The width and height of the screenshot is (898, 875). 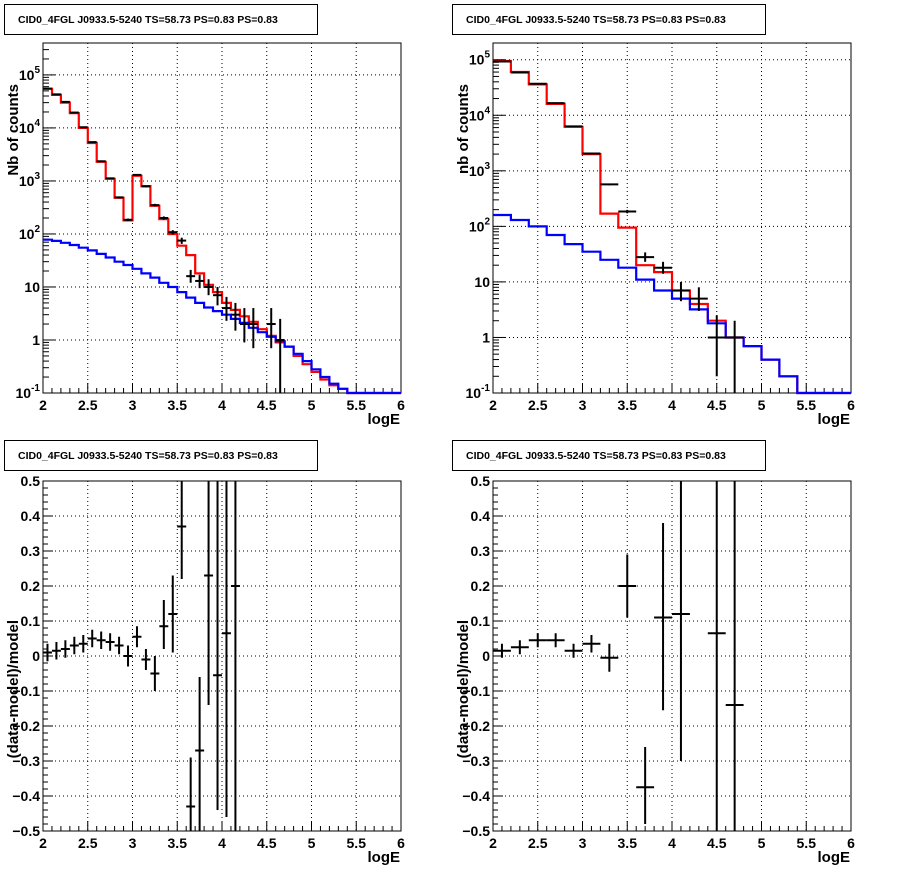 I want to click on y-axis: −0.5 −0.4 −0.3 −0.2 −0.1 0 0.1 0.2 0.3 0.4 0.5, so click(x=32, y=656).